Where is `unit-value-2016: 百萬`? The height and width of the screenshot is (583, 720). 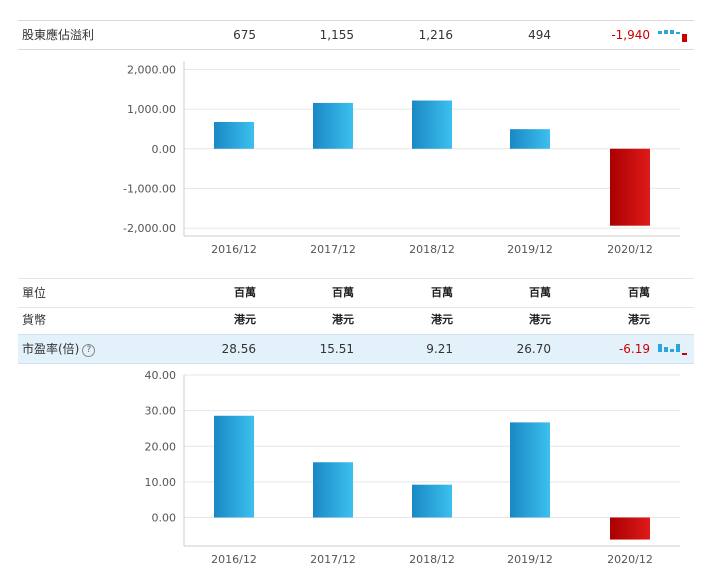
unit-value-2016: 百萬 is located at coordinates (245, 292).